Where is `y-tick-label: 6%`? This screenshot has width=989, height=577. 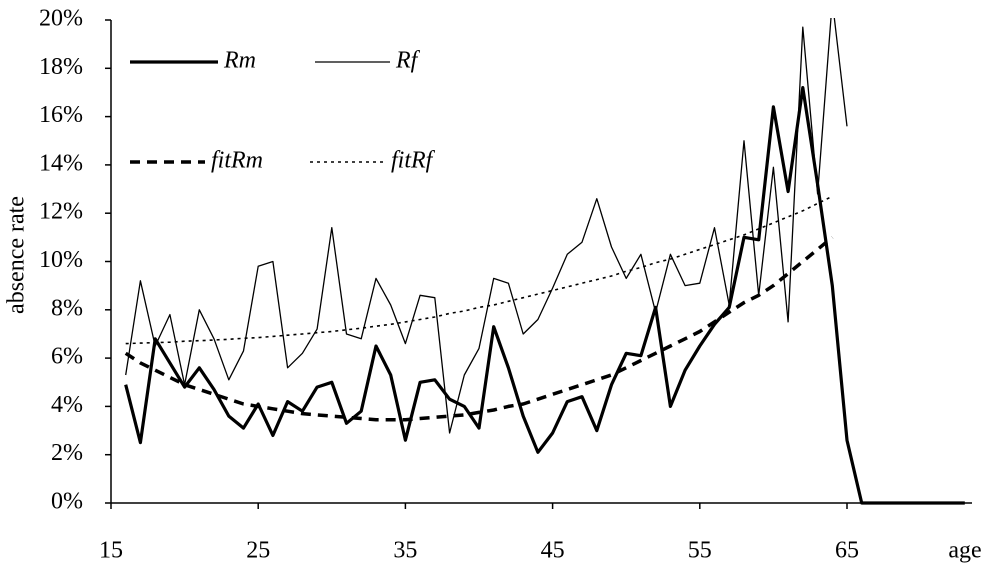
y-tick-label: 6% is located at coordinates (67, 357).